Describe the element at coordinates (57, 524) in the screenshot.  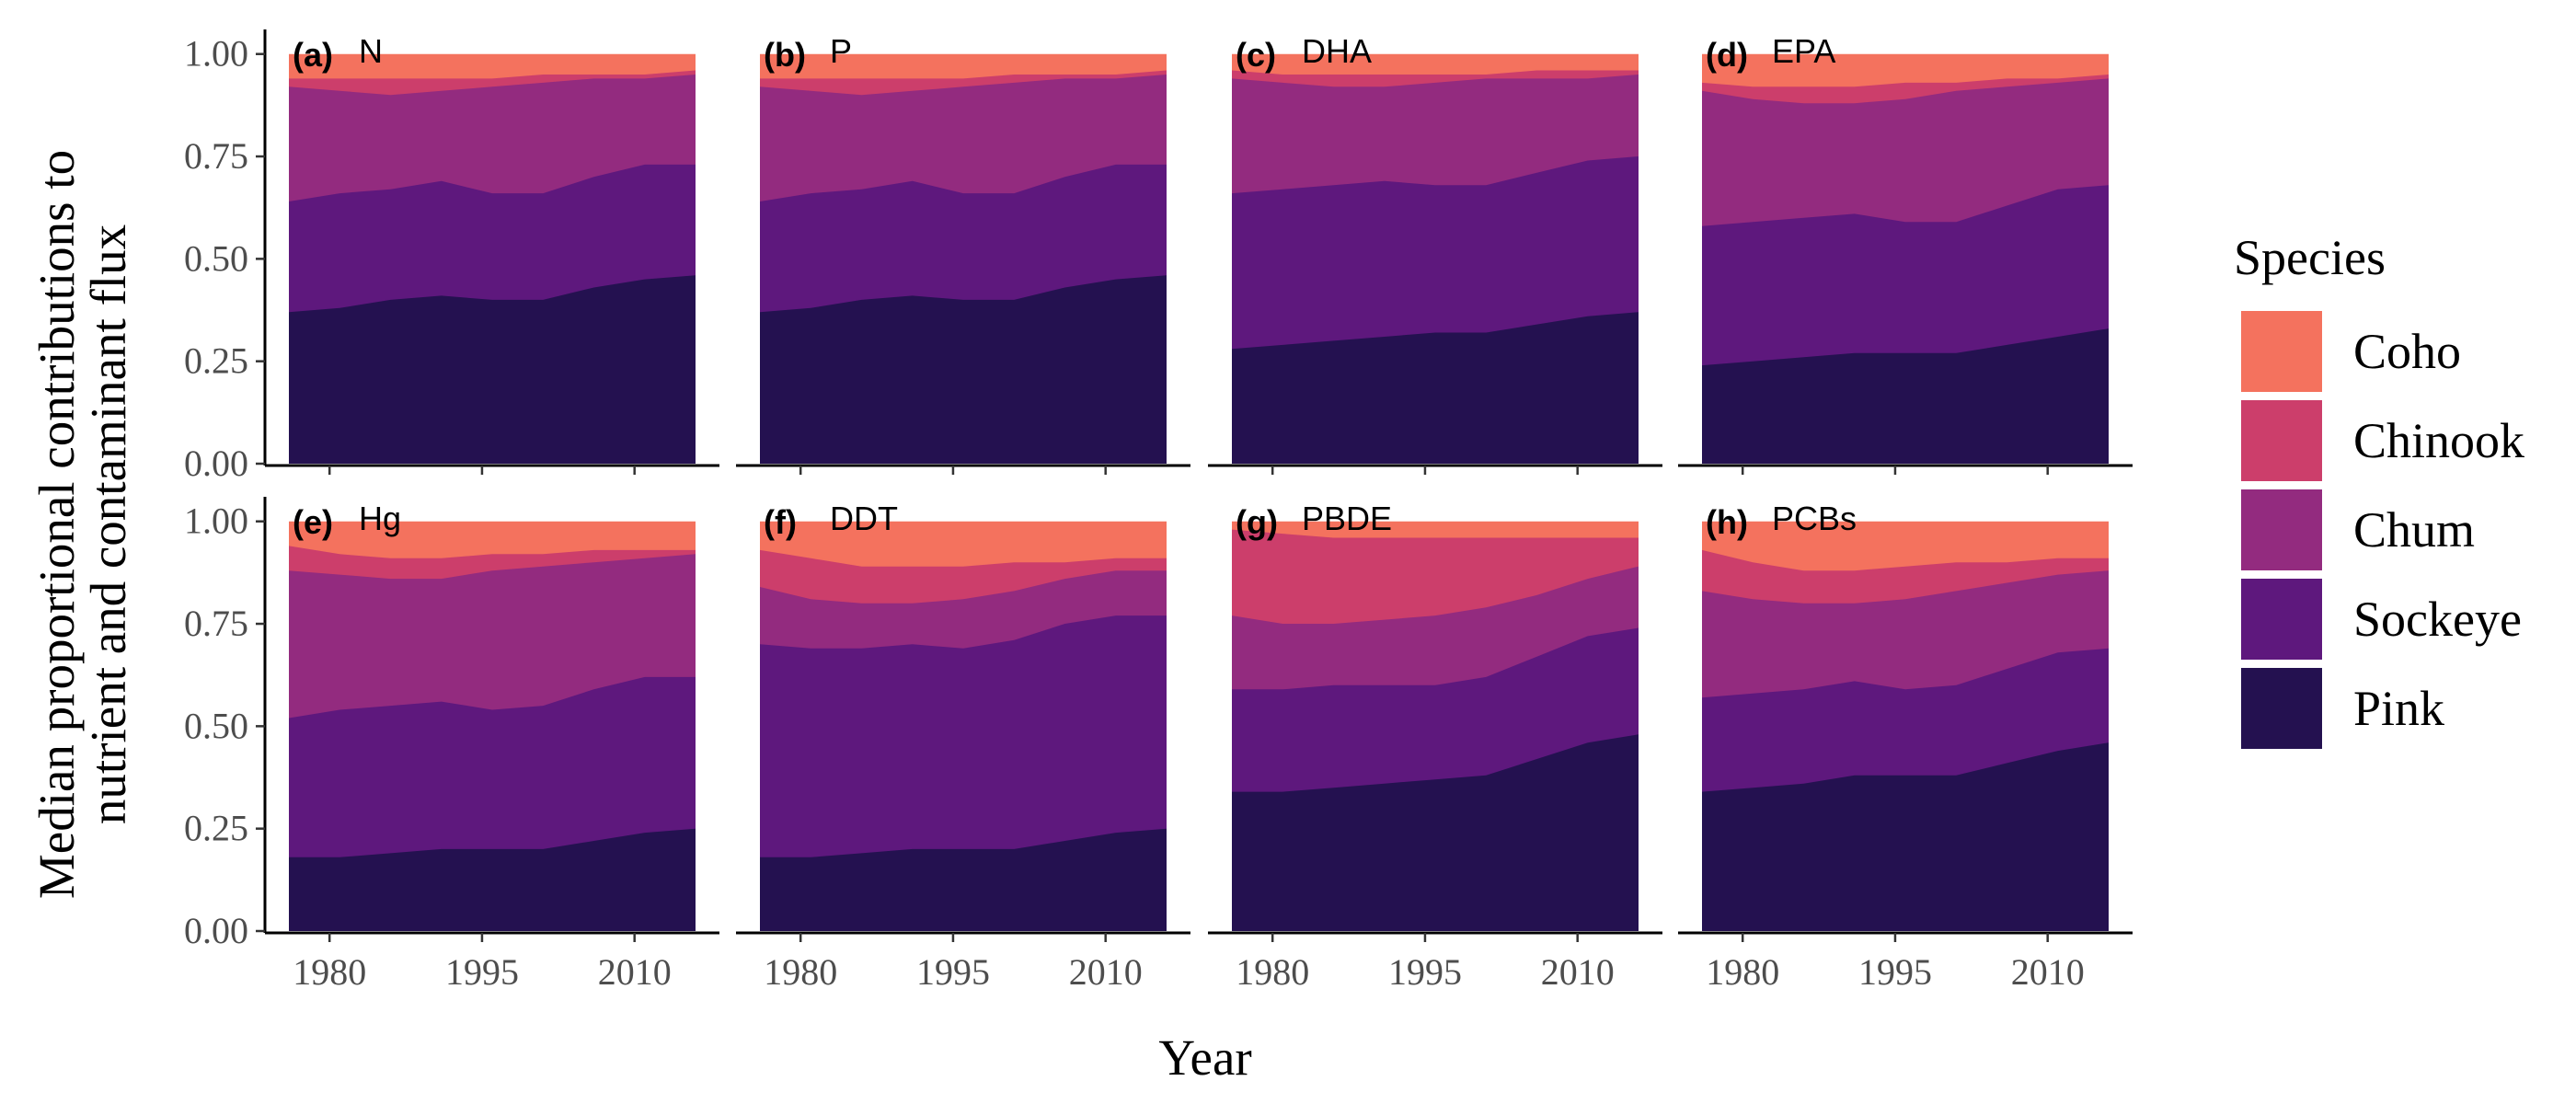
I see `y-axis-title-line-1: Median proportional contributions to` at that location.